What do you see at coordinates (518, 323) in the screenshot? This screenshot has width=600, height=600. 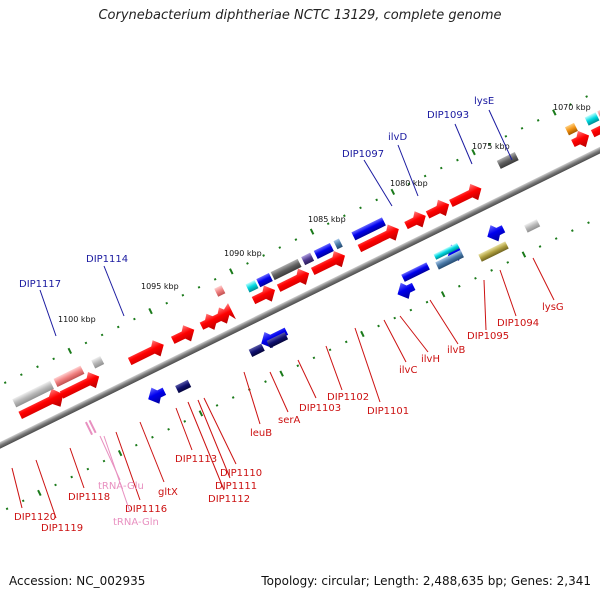 I see `gene-label-dip1094: DIP1094` at bounding box center [518, 323].